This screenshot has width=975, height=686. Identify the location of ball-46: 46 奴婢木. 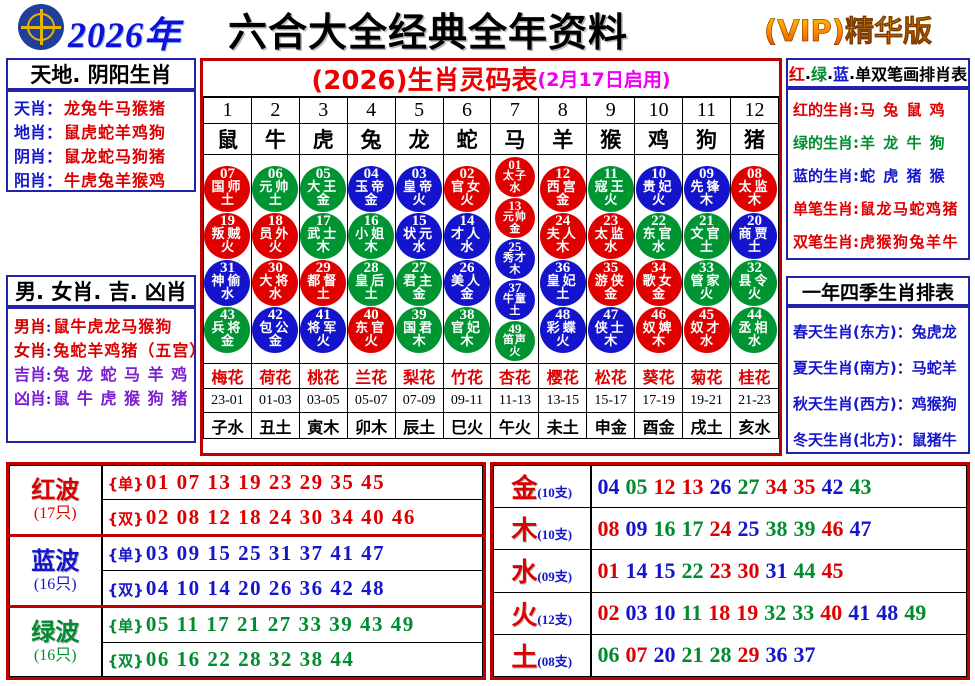
(658, 329).